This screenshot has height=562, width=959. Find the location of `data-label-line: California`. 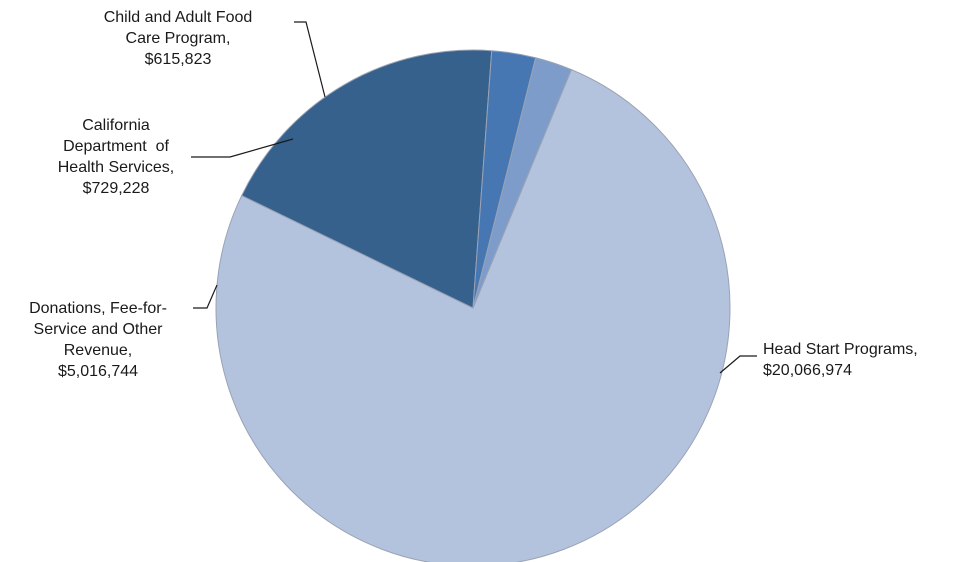

data-label-line: California is located at coordinates (116, 125).